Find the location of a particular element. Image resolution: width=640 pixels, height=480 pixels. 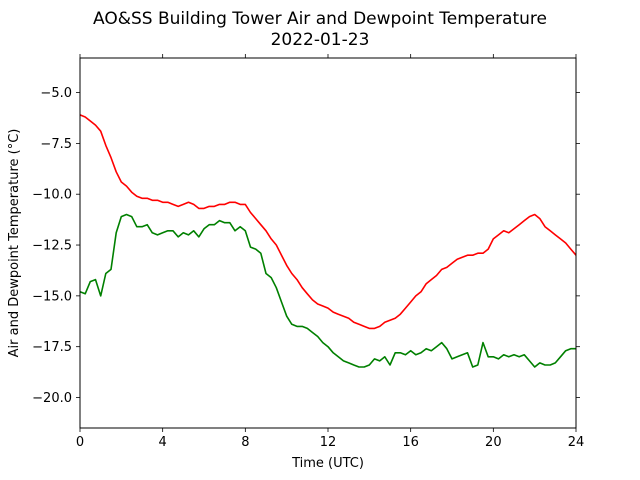

y-tick-label: −17.5 is located at coordinates (52, 347).